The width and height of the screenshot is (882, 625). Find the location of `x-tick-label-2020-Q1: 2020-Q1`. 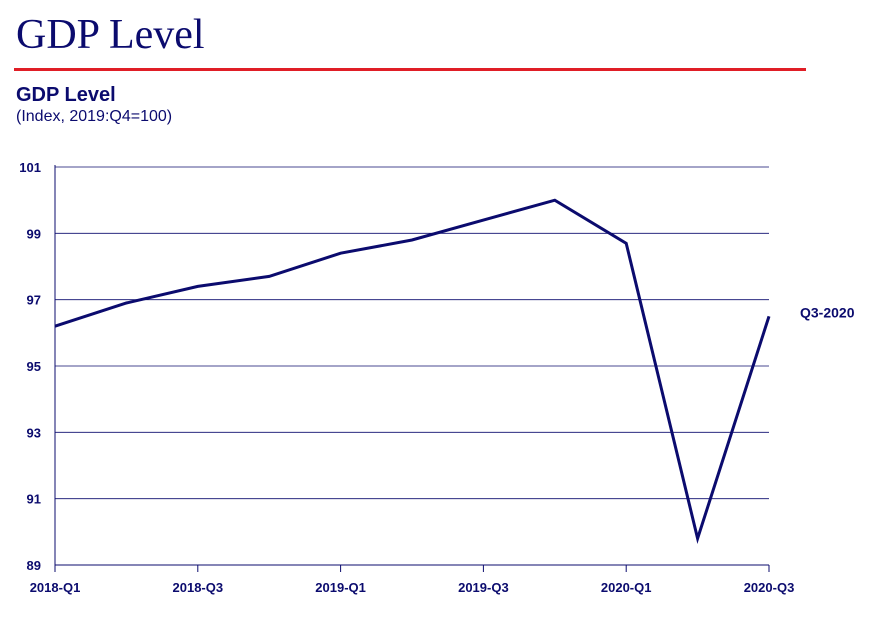

x-tick-label-2020-Q1: 2020-Q1 is located at coordinates (626, 587).